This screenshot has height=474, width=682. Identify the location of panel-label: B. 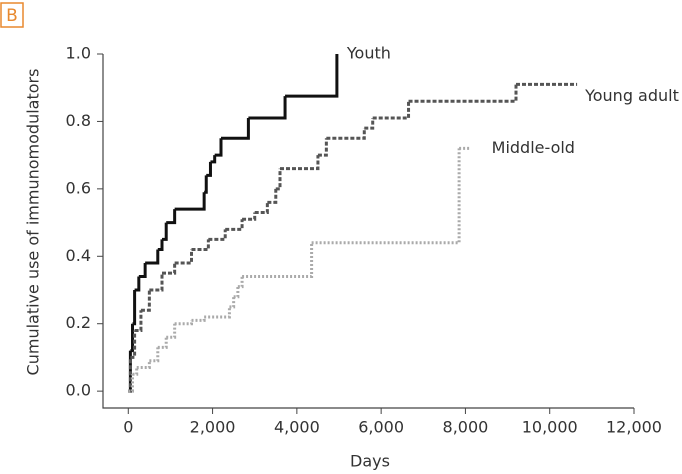
(12, 16).